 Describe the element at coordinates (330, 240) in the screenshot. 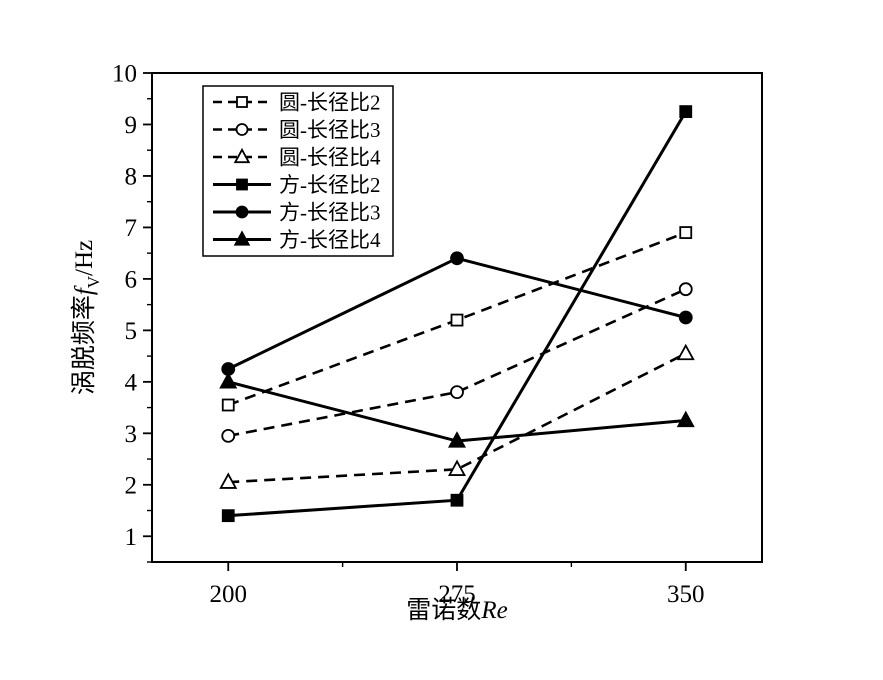

I see `legend-label: 方-长径比4` at that location.